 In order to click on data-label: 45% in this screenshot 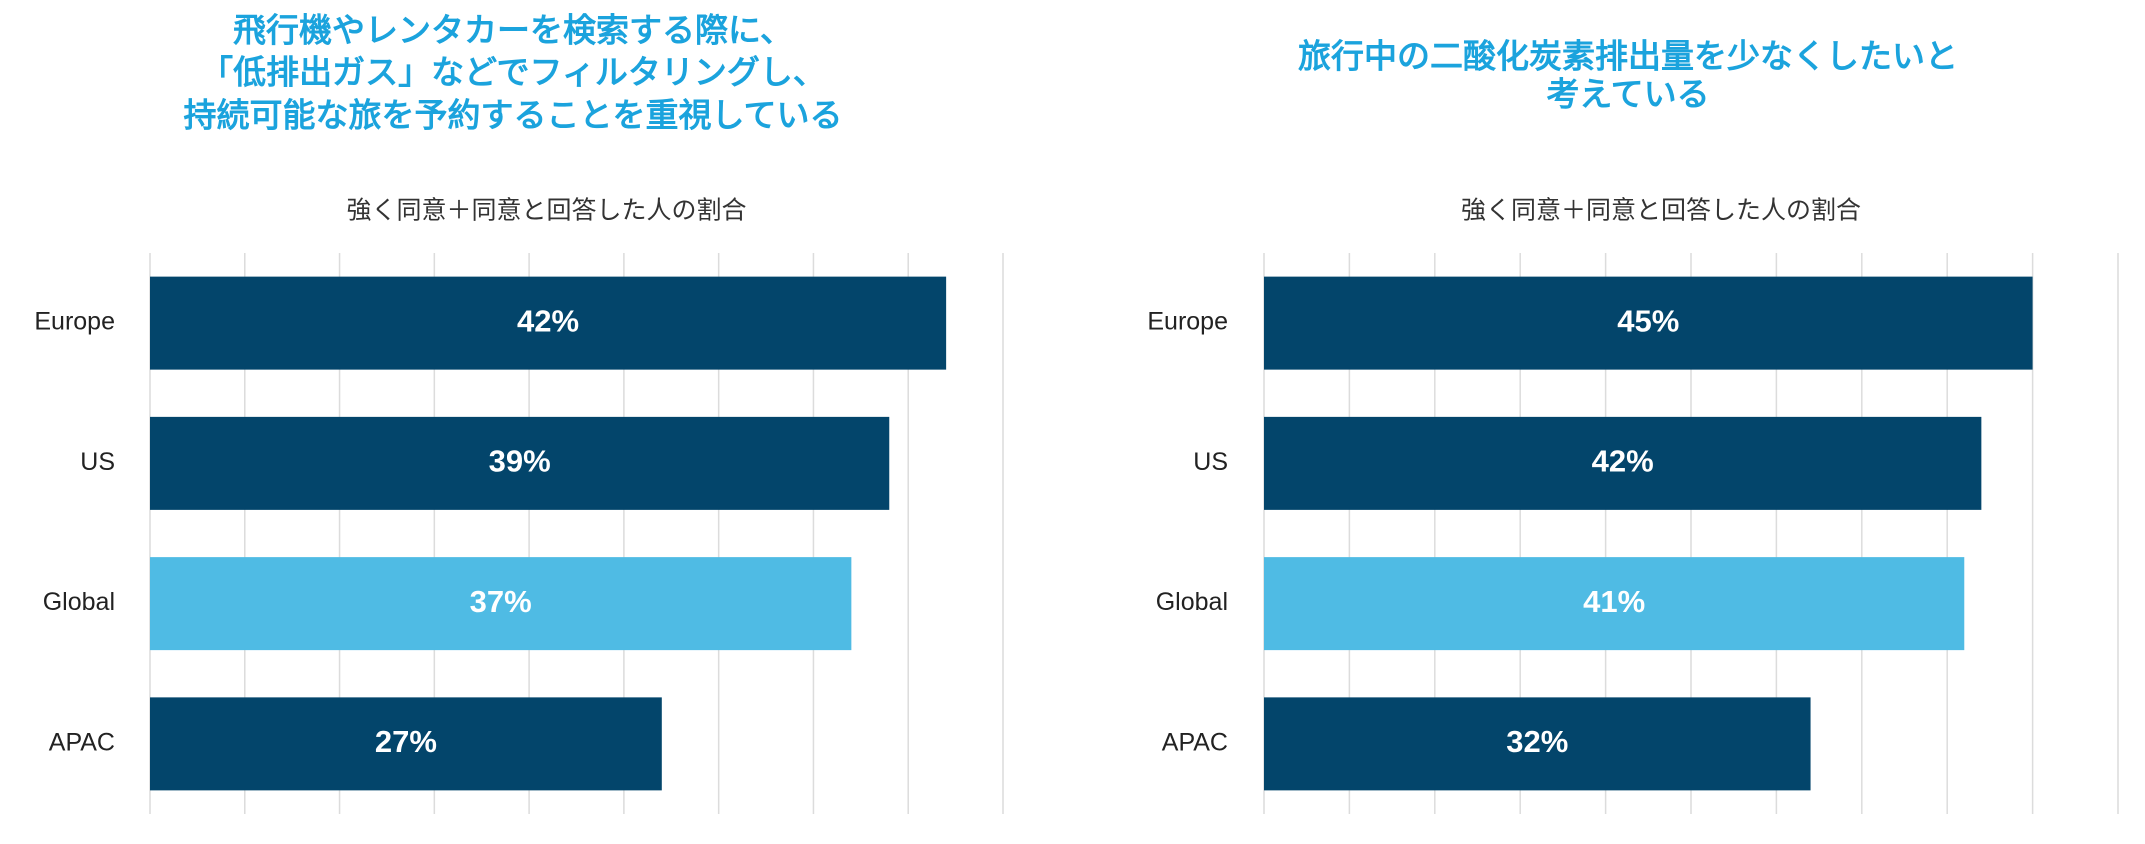, I will do `click(1648, 320)`.